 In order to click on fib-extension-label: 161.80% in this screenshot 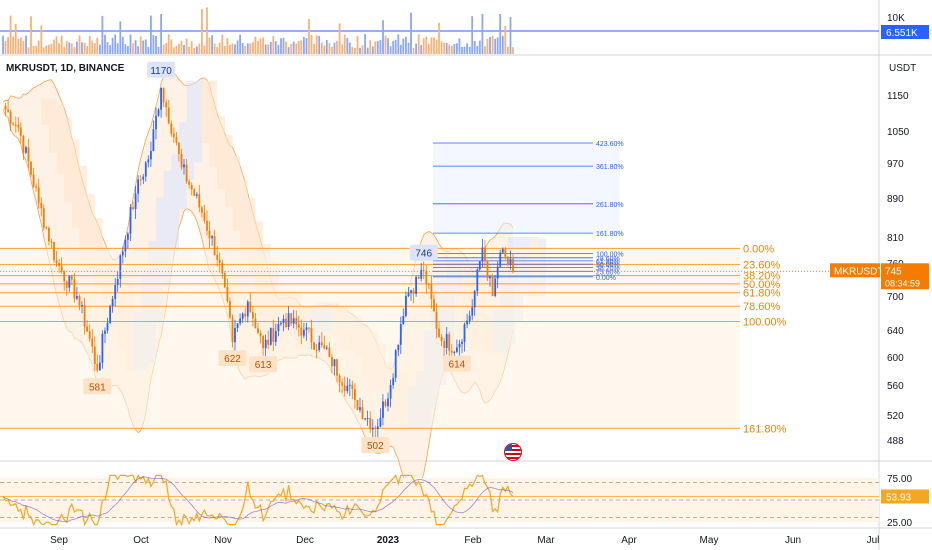, I will do `click(610, 234)`.